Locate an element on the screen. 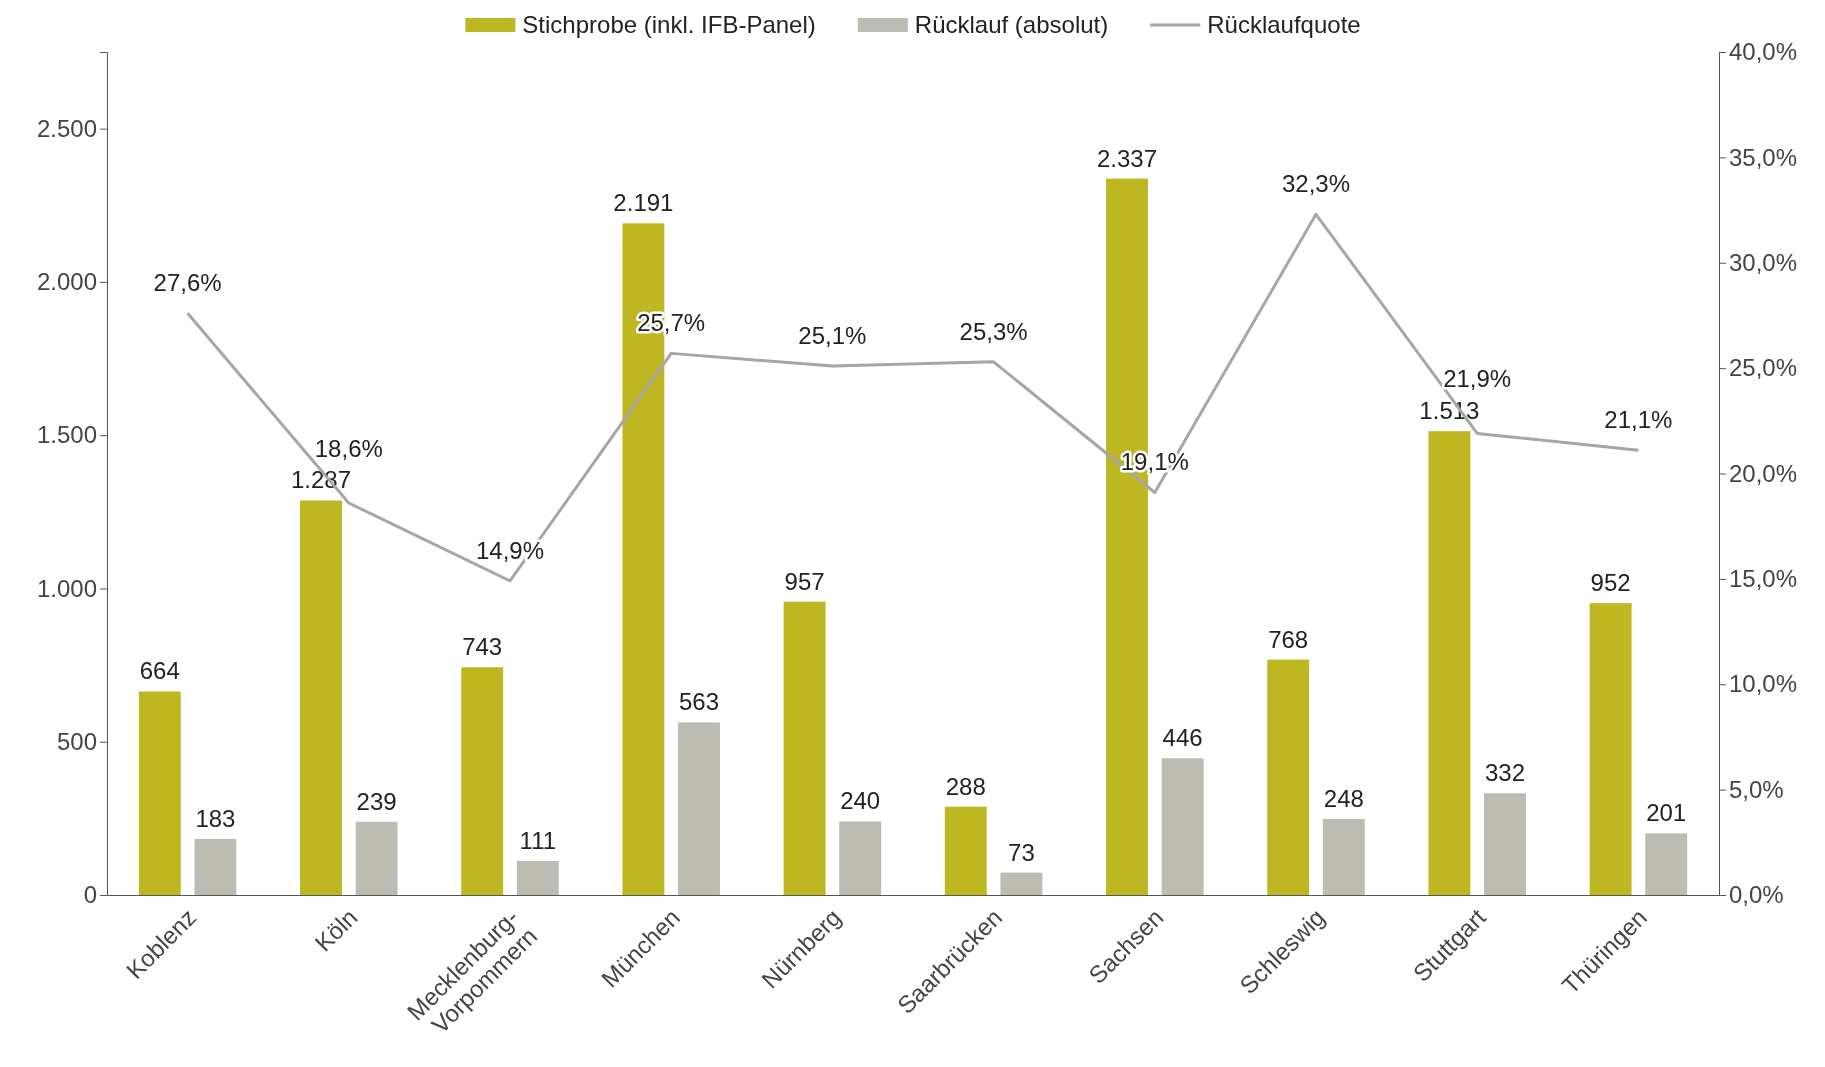  data-label: 1.513 is located at coordinates (1449, 411).